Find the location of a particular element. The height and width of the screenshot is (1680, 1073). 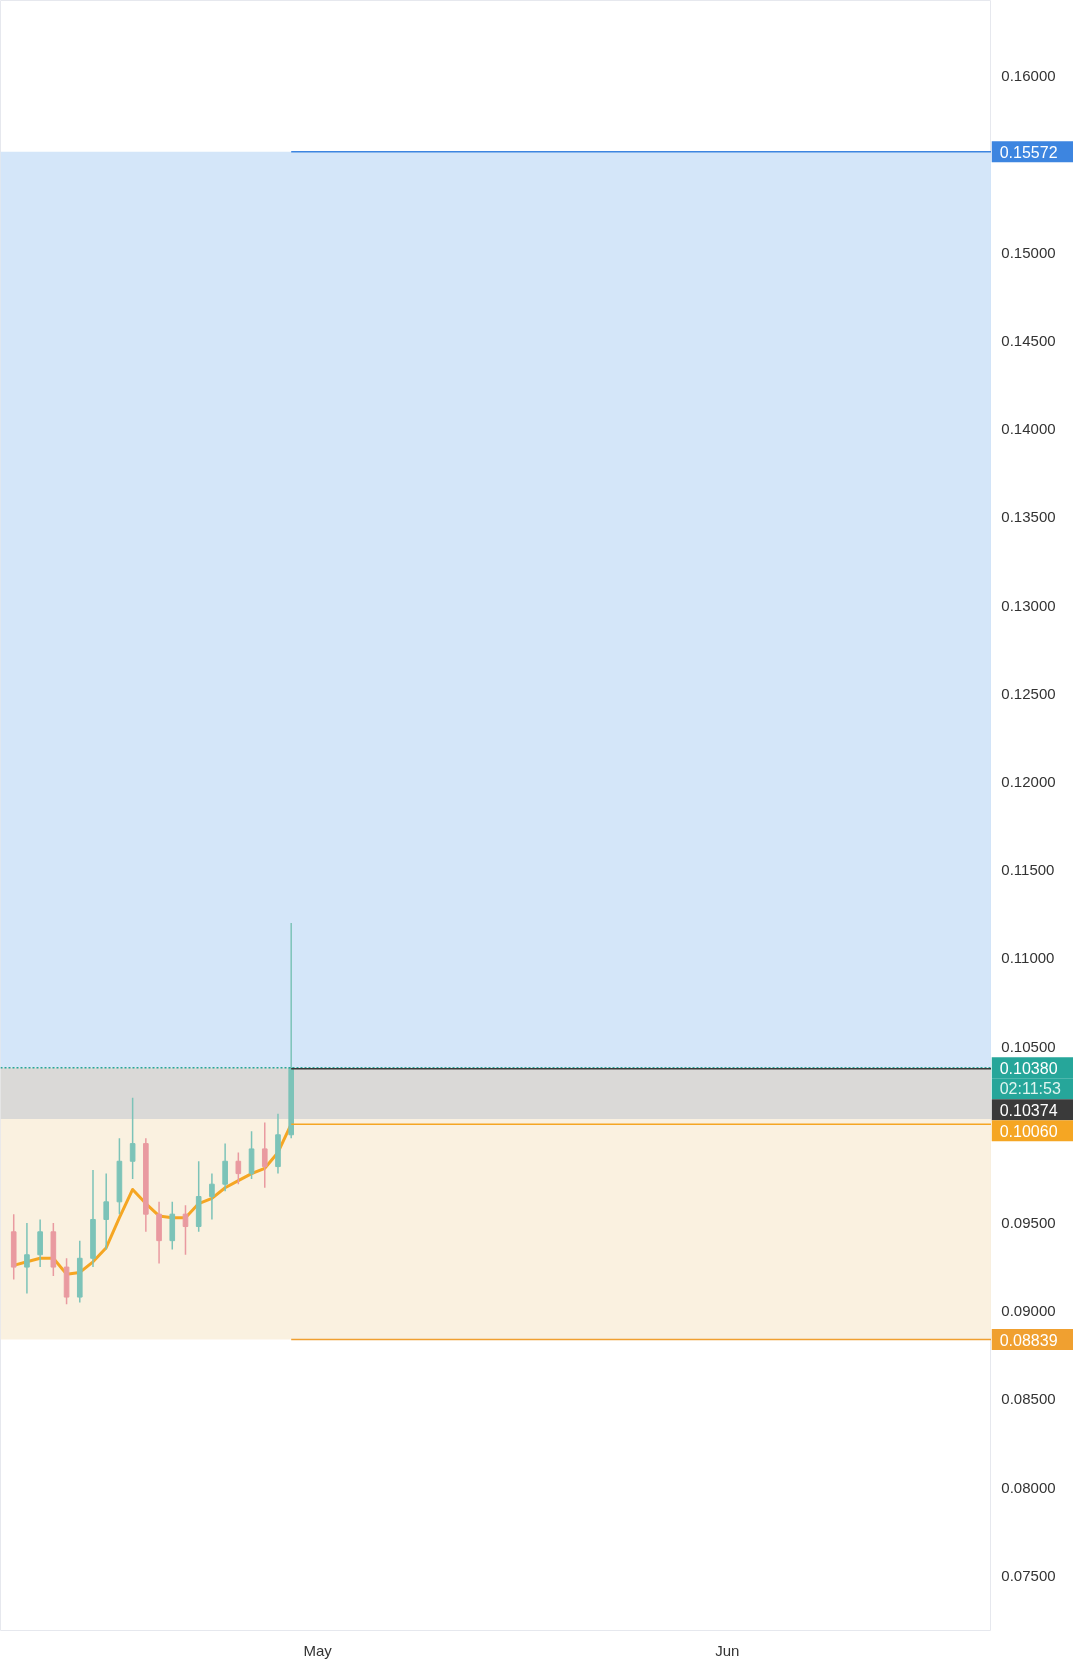

y-tick-label: 0.09000 is located at coordinates (1028, 1311).